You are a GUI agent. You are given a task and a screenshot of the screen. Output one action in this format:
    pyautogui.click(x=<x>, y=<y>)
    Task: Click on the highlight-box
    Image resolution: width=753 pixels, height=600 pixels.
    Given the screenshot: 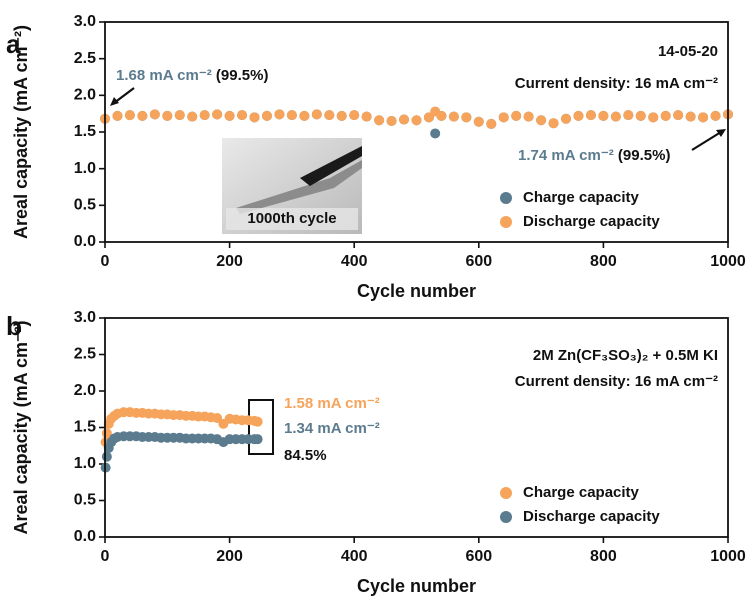 What is the action you would take?
    pyautogui.click(x=261, y=427)
    